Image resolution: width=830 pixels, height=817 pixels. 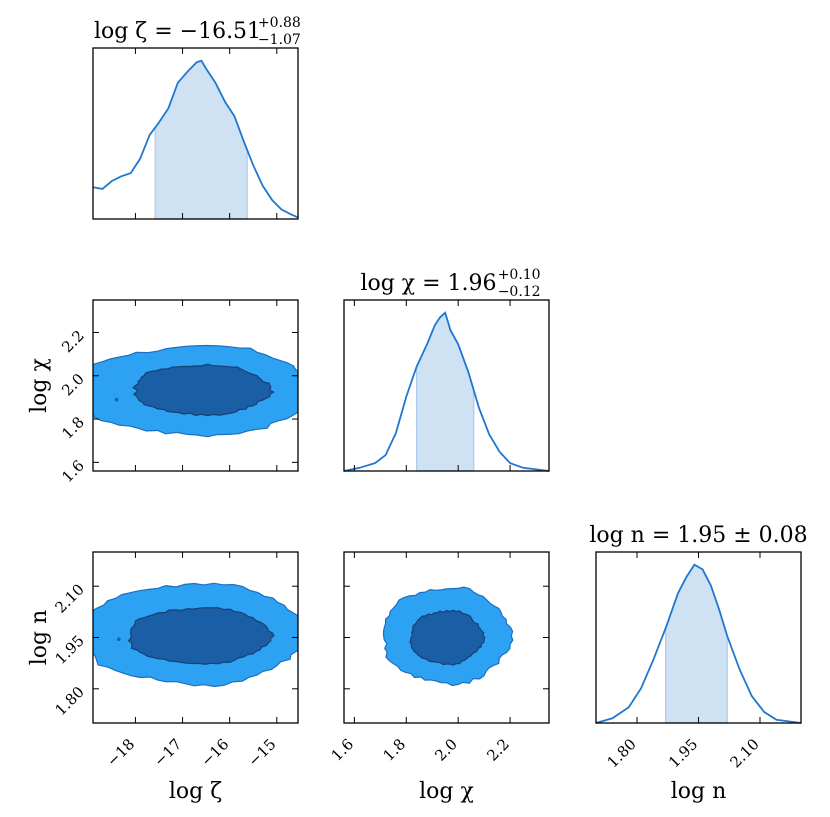 What do you see at coordinates (519, 275) in the screenshot?
I see `title-superscript: +0.10` at bounding box center [519, 275].